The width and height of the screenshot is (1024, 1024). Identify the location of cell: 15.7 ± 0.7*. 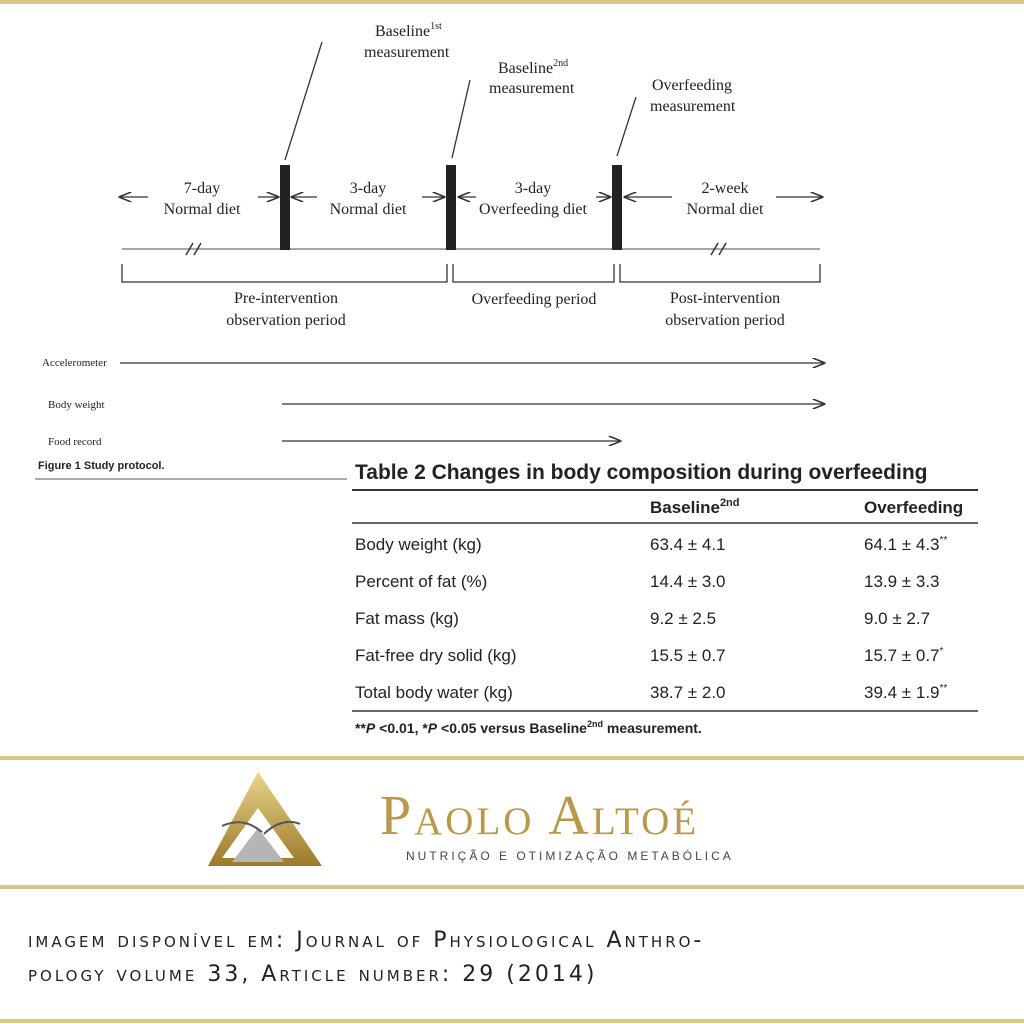
(904, 655).